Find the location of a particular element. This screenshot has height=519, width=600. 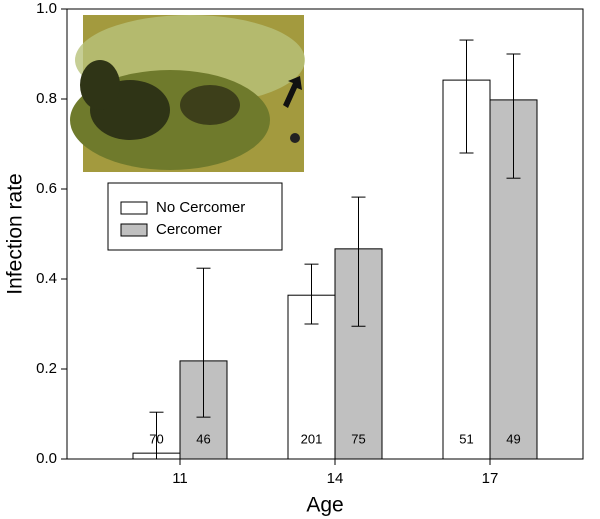

y-tick-label: 0.2 is located at coordinates (46, 368).